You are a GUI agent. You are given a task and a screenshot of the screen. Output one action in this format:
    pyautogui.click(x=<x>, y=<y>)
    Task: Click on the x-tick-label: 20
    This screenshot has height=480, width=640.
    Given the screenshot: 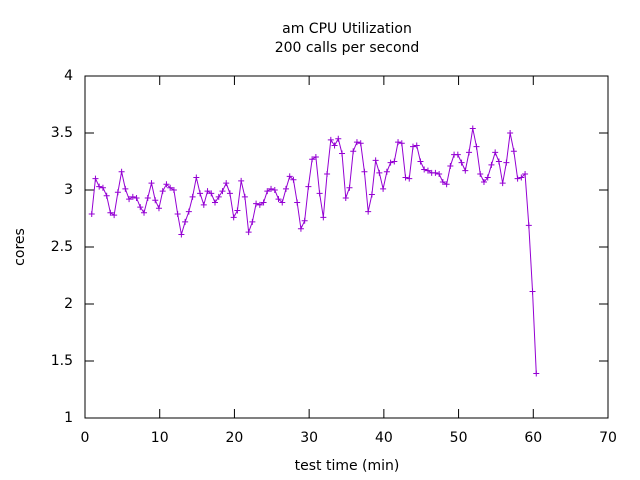 What is the action you would take?
    pyautogui.click(x=235, y=438)
    